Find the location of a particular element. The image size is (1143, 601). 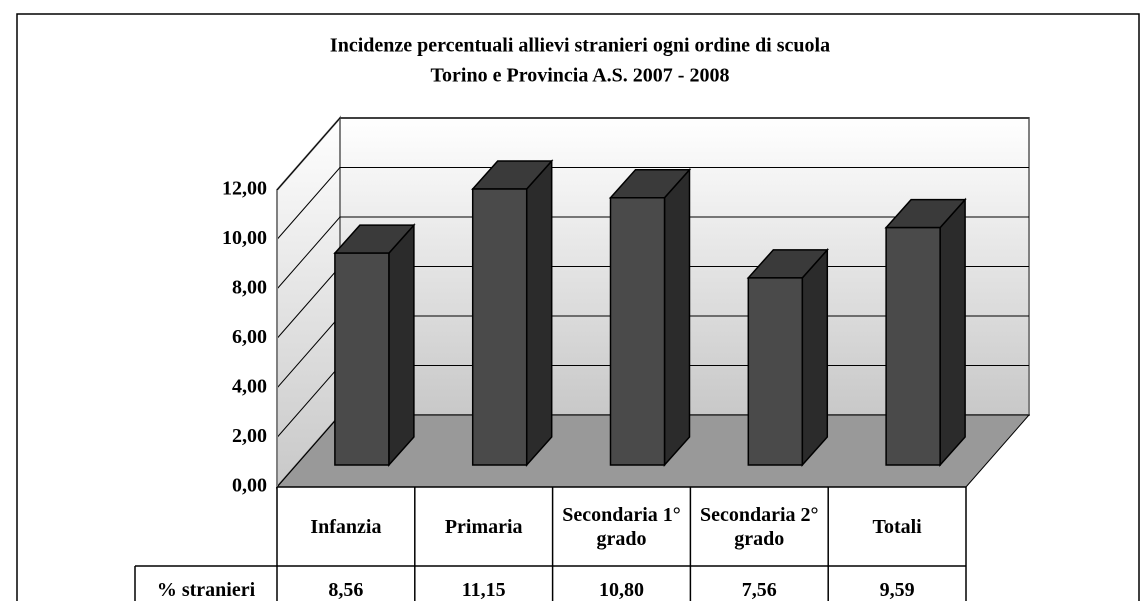

legend-label: % stranieri is located at coordinates (206, 590).